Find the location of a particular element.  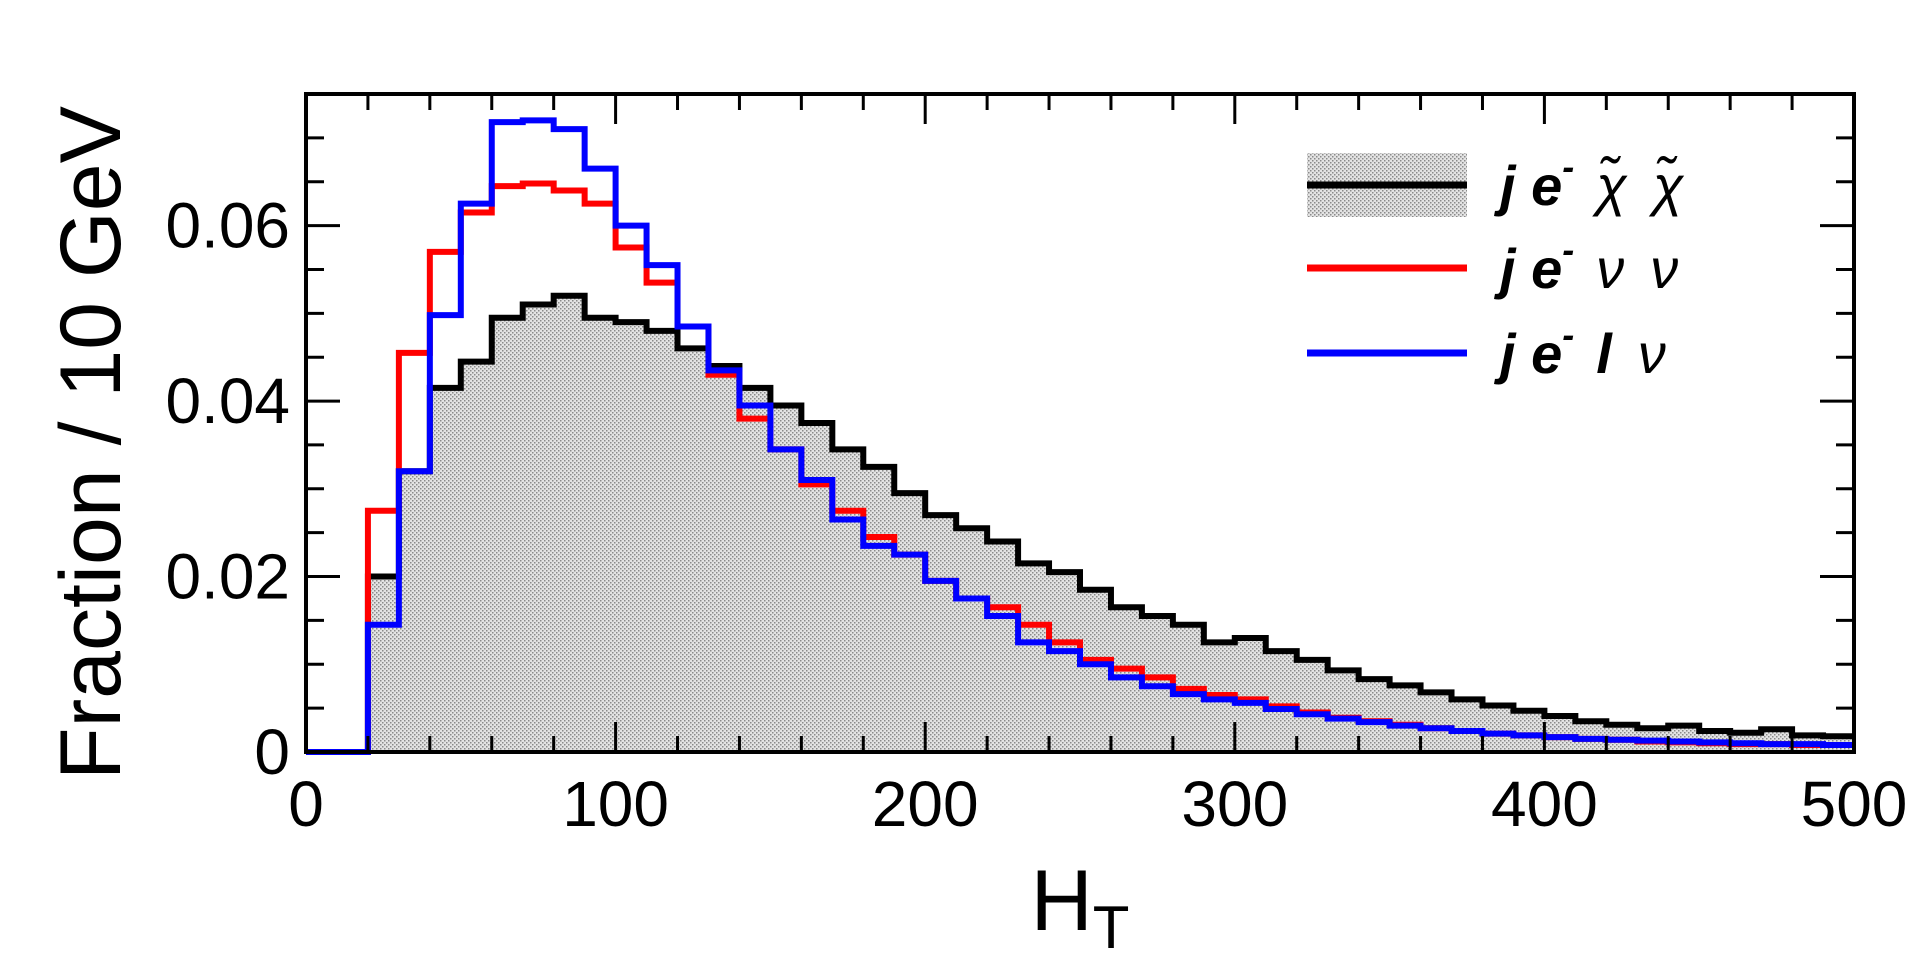

legend: j e-χ̃ χ̃ j e-ν ν j e-l ν is located at coordinates (1496, 265).